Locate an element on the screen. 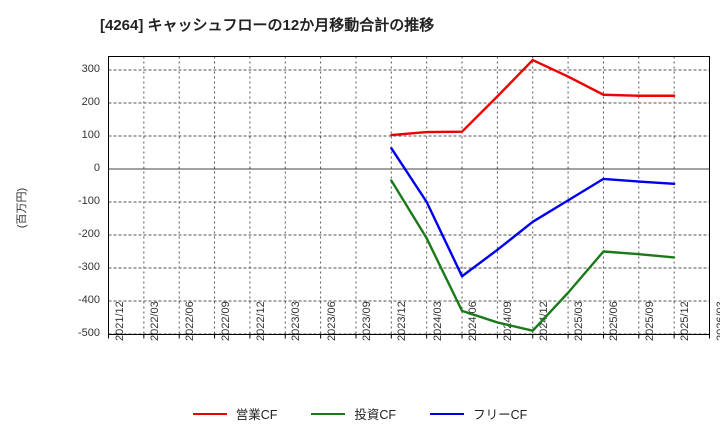 This screenshot has width=720, height=440. chart-title: [4264] キャッシュフローの12か月移動合計の推移 is located at coordinates (267, 25).